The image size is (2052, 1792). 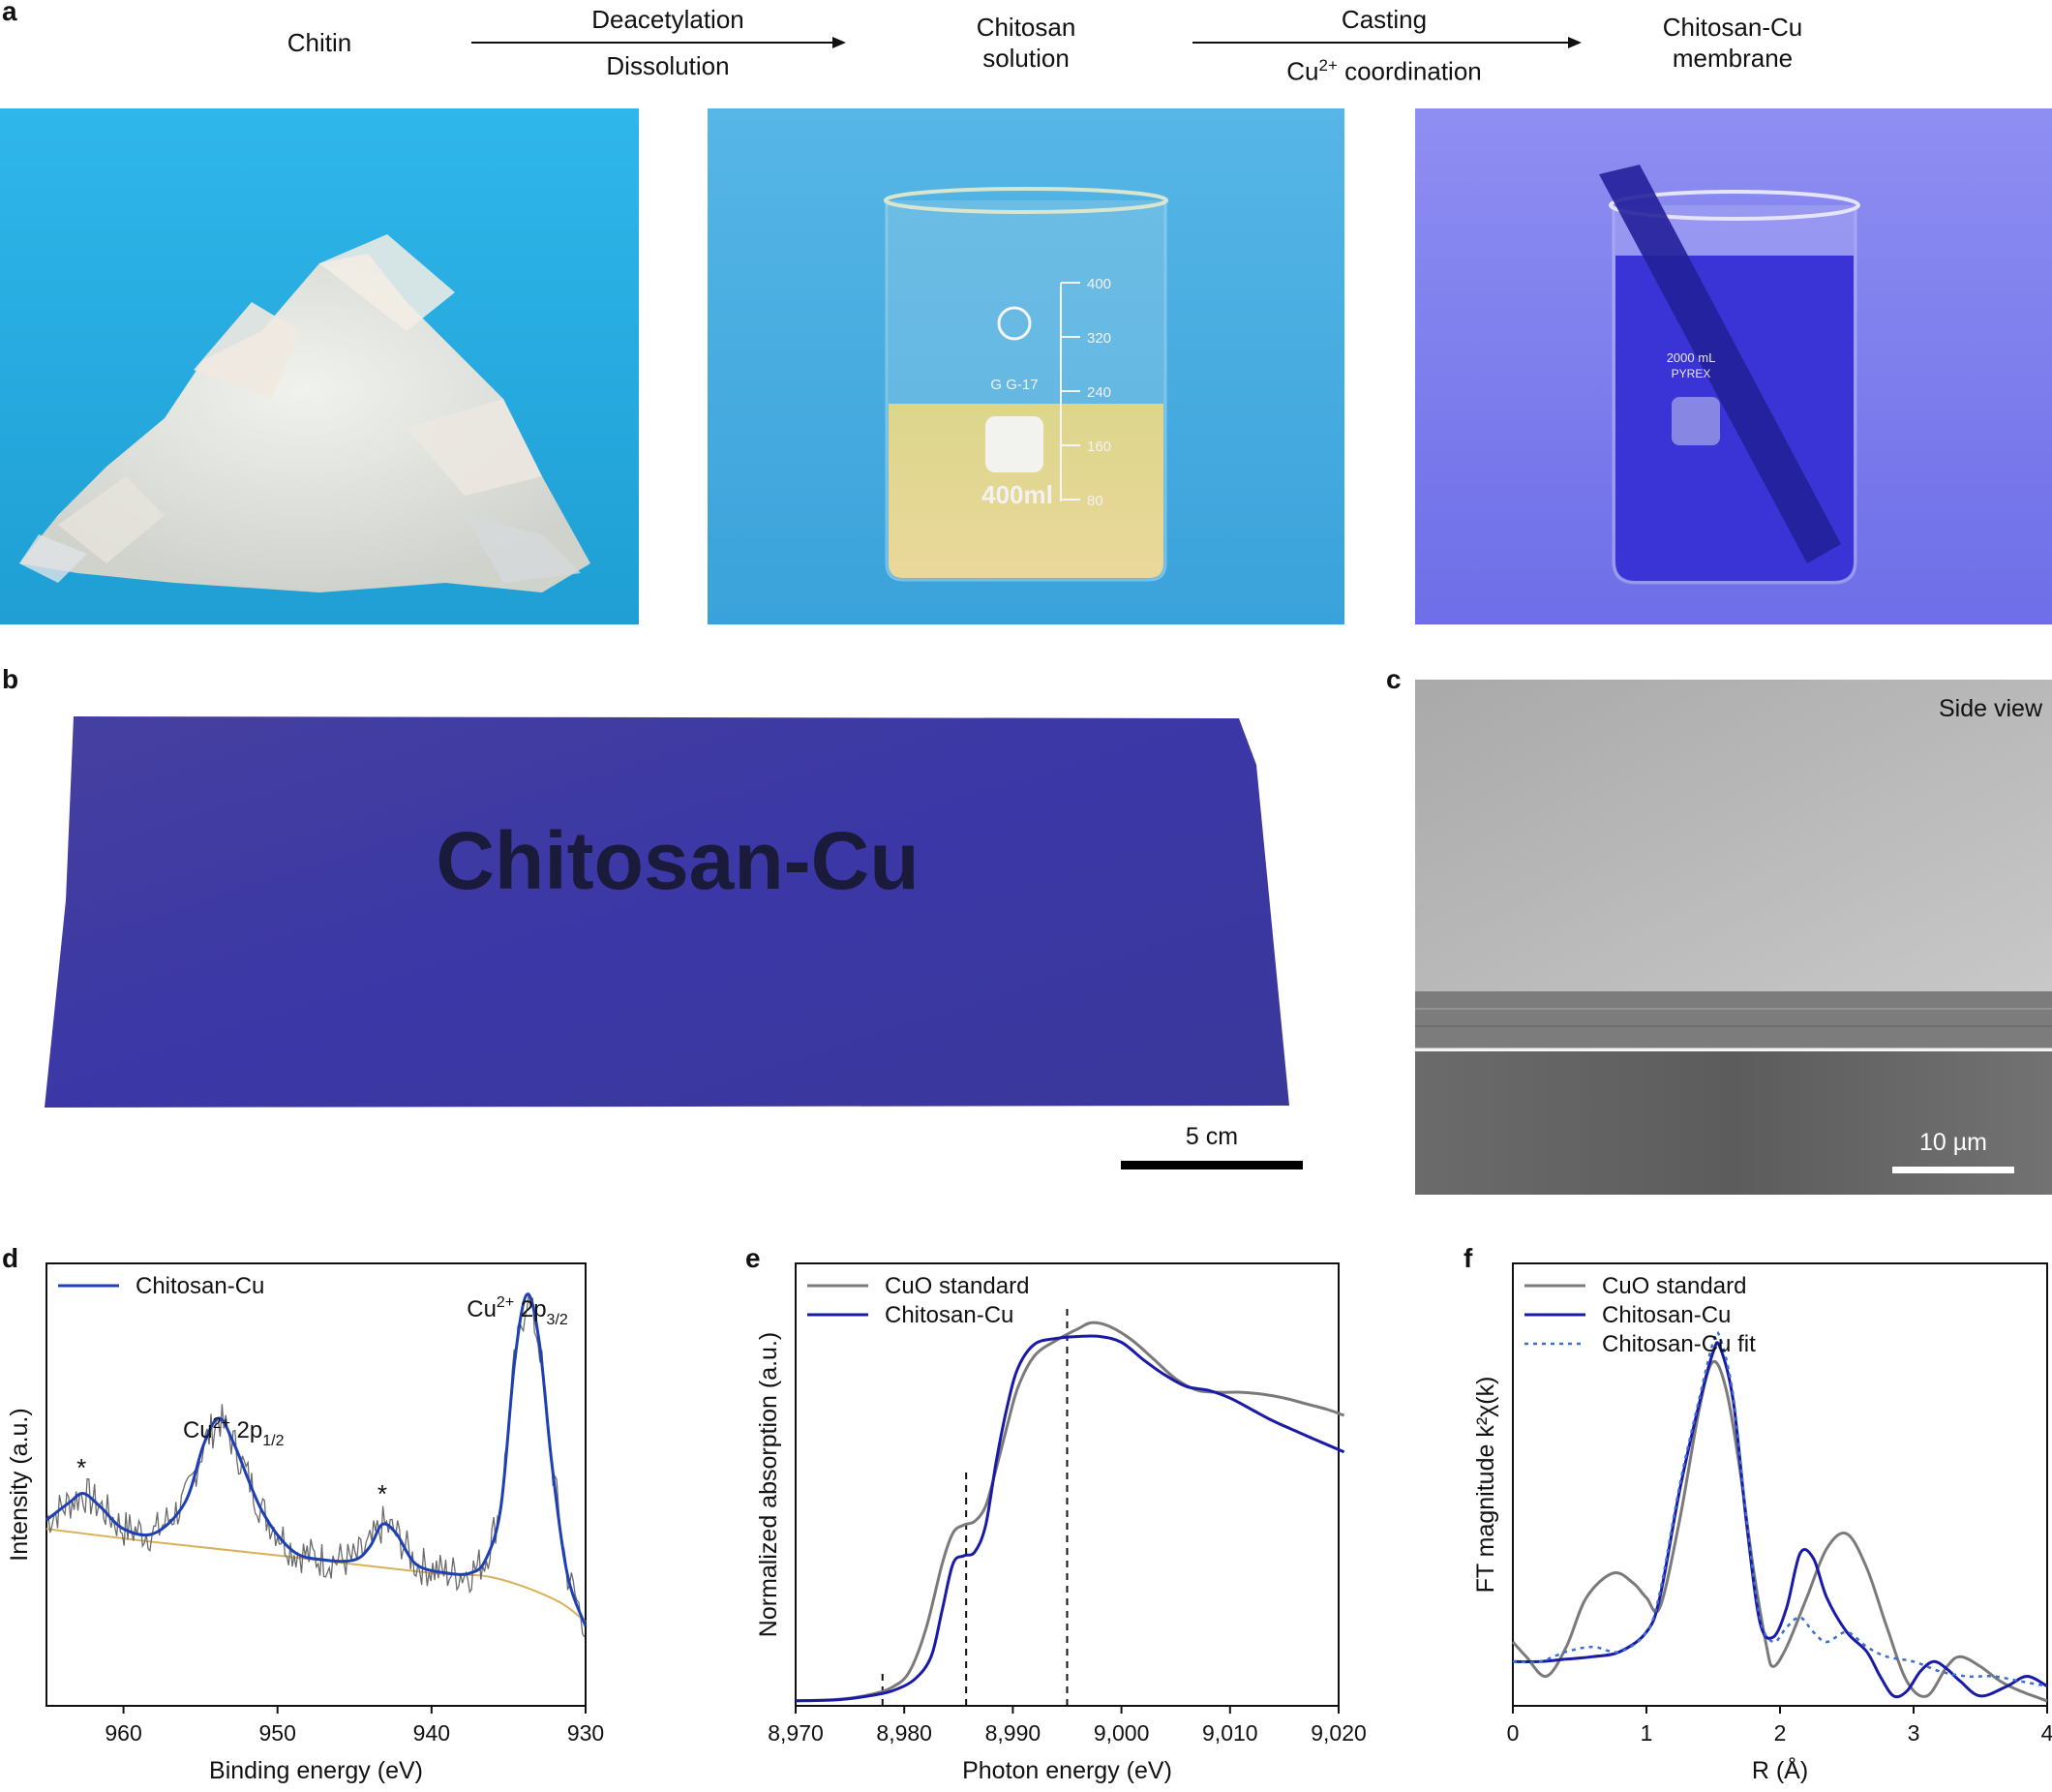 What do you see at coordinates (1070, 1519) in the screenshot?
I see `chart-e-series-chitosan-cu` at bounding box center [1070, 1519].